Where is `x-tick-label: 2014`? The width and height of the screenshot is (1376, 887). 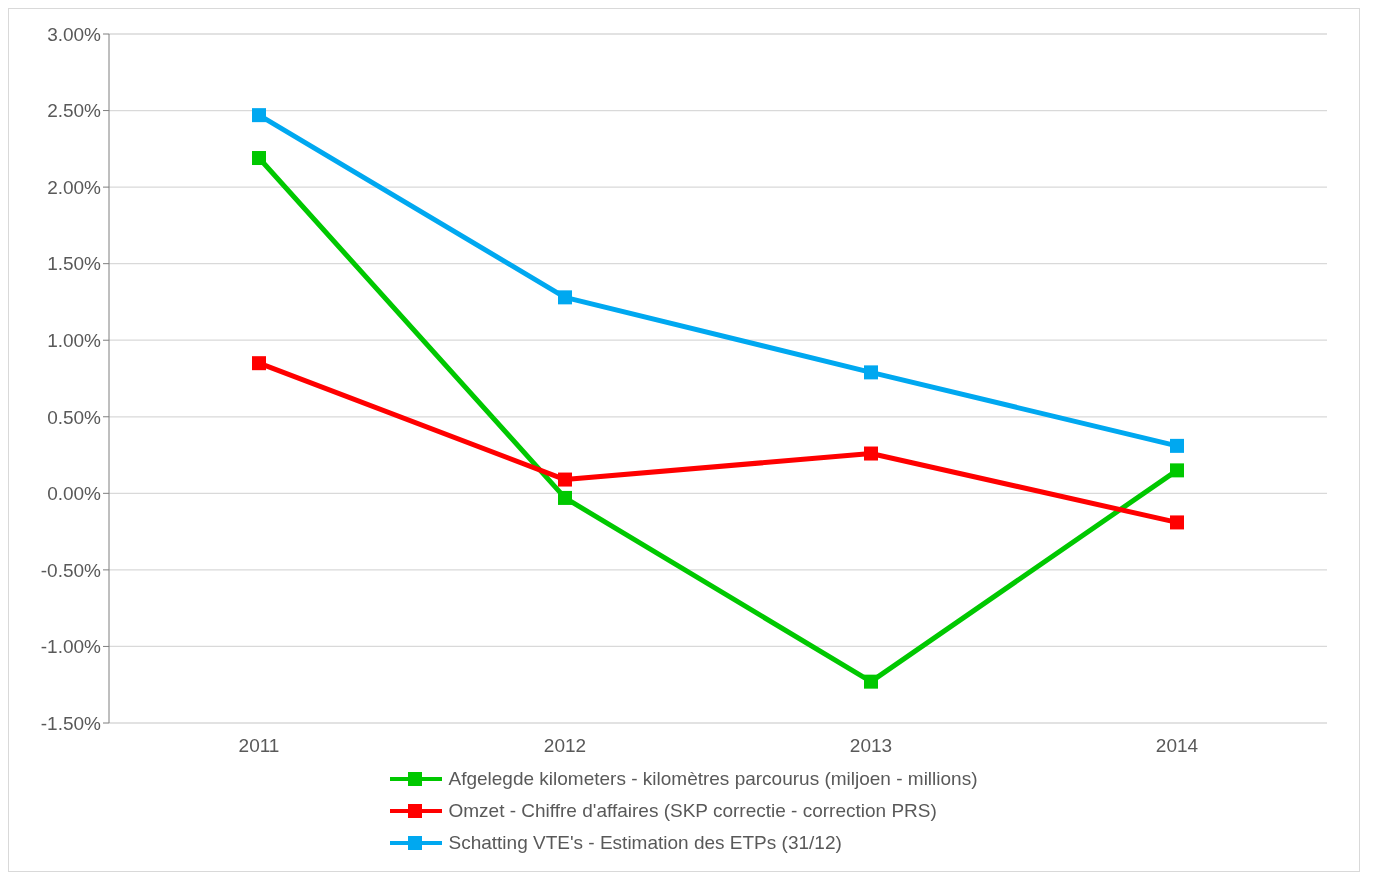 x-tick-label: 2014 is located at coordinates (1177, 746).